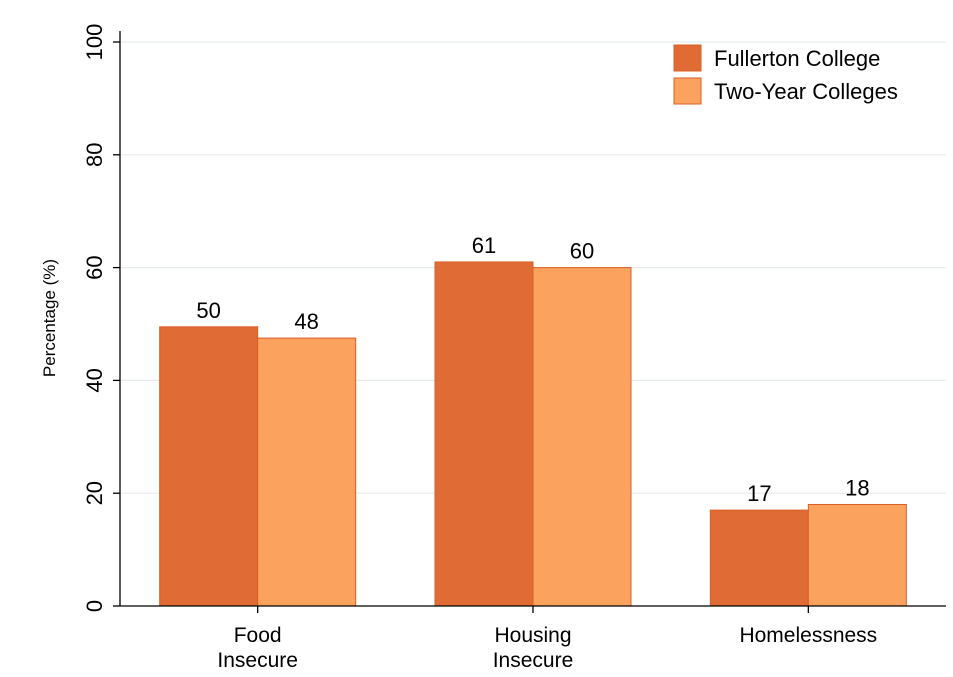 The width and height of the screenshot is (953, 677). I want to click on data-label: 61, so click(484, 245).